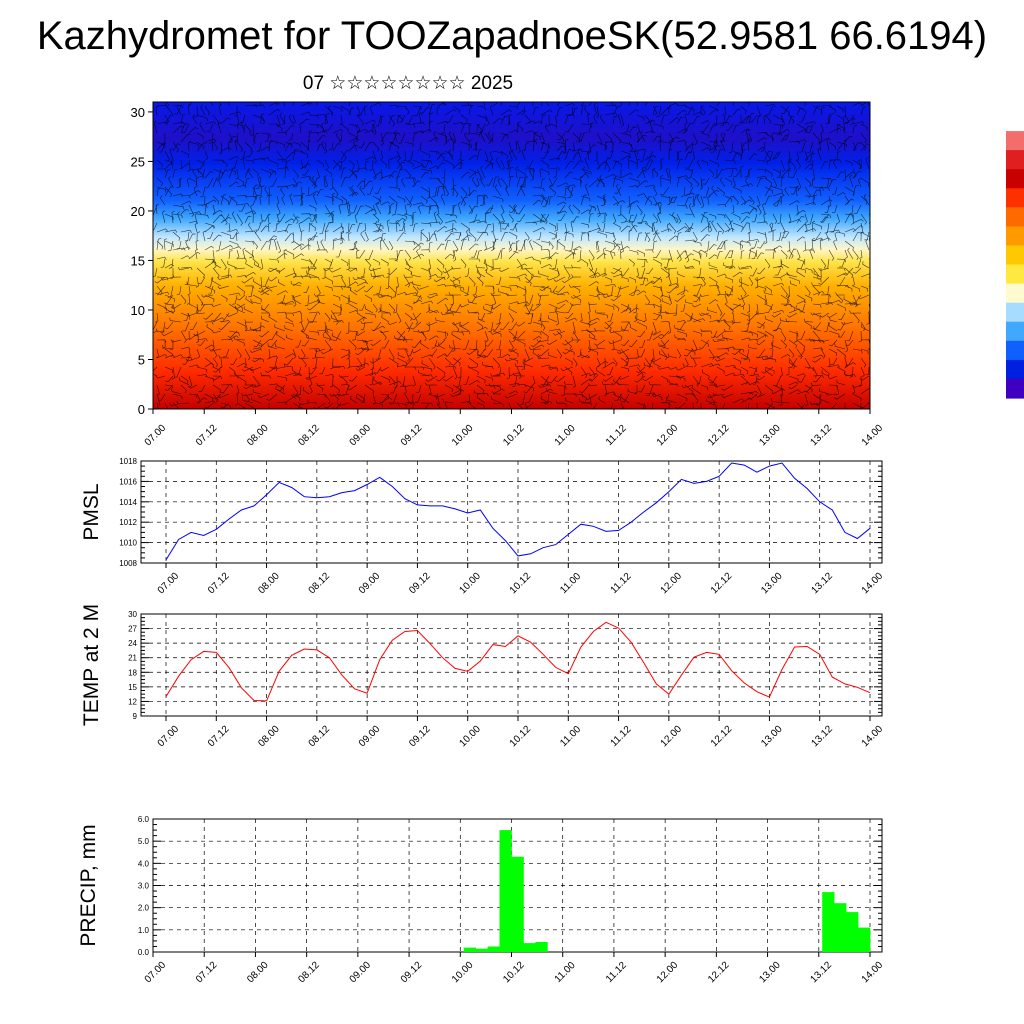 This screenshot has width=1024, height=1024. Describe the element at coordinates (621, 736) in the screenshot. I see `temp-x-tick-label: 11.12` at that location.